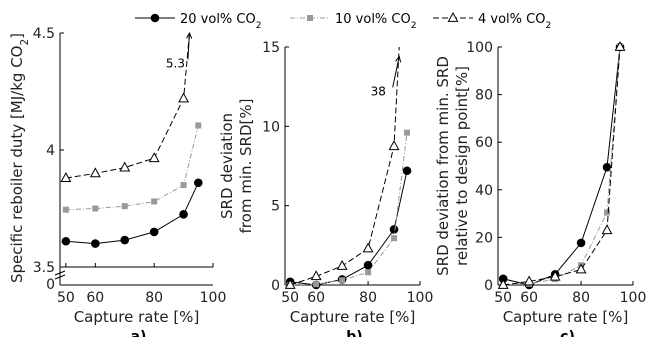 This screenshot has width=656, height=337. I want to click on legend-item-s10: 10 vol% CO2, so click(353, 21).